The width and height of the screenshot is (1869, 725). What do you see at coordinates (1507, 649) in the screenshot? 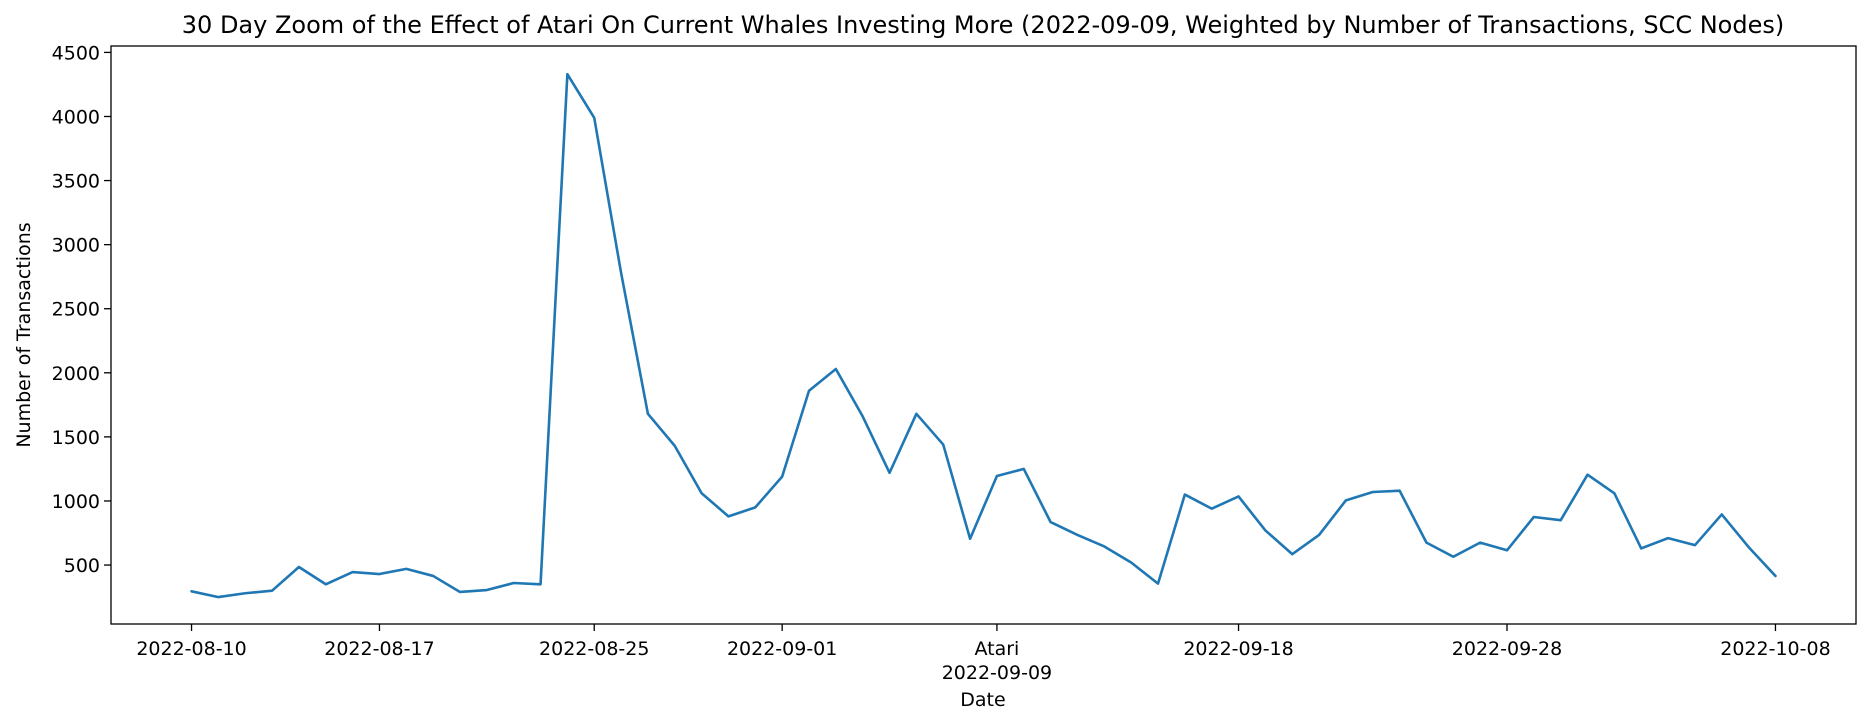
I see `x-tick-label: 2022-09-28` at bounding box center [1507, 649].